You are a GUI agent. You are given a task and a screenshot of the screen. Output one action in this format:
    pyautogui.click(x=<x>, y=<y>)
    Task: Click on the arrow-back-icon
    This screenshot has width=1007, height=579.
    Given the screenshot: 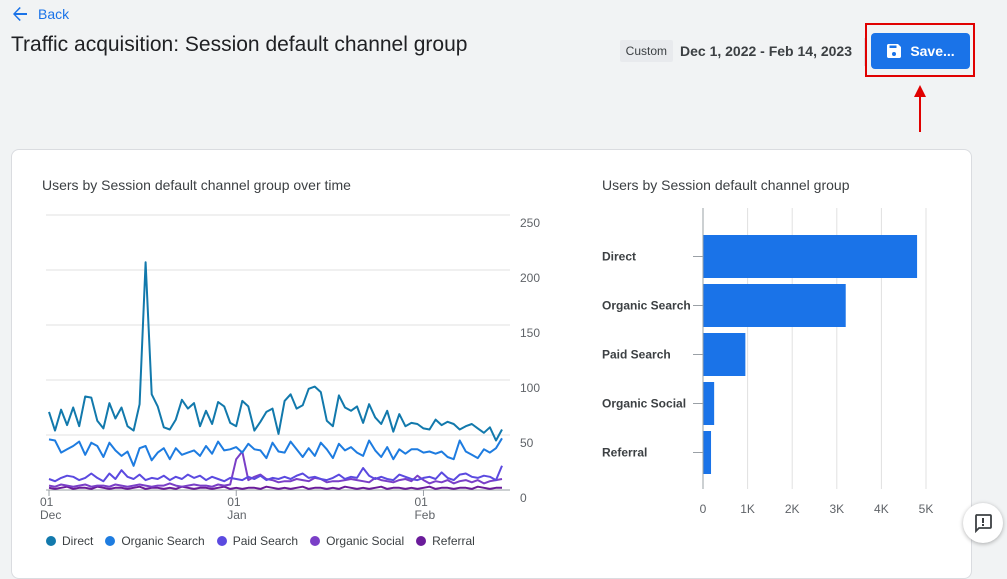 What is the action you would take?
    pyautogui.click(x=20, y=14)
    